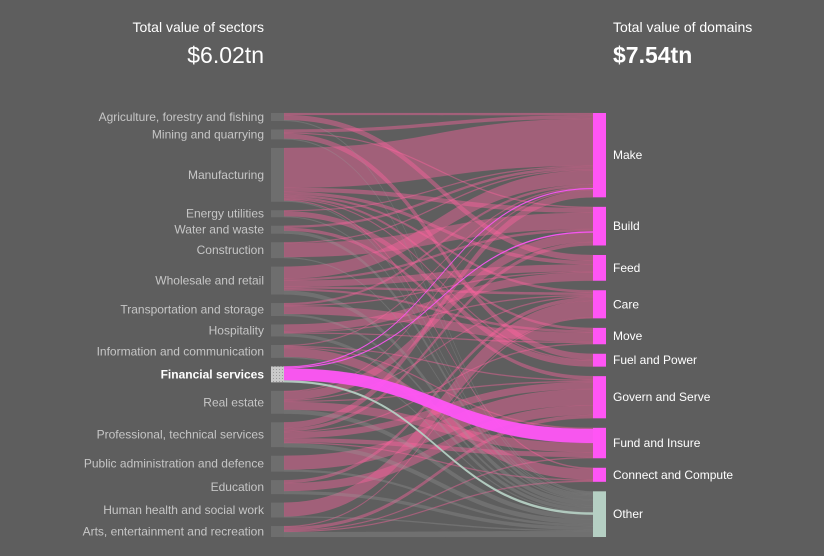  I want to click on domain-label: Care, so click(626, 304).